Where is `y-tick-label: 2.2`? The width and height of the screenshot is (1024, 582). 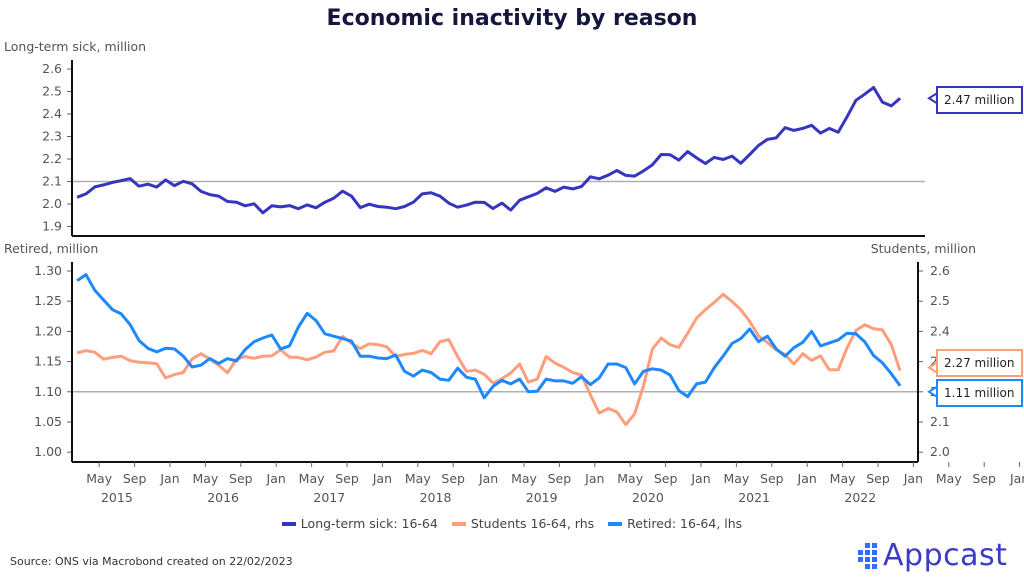
y-tick-label: 2.2 is located at coordinates (52, 158).